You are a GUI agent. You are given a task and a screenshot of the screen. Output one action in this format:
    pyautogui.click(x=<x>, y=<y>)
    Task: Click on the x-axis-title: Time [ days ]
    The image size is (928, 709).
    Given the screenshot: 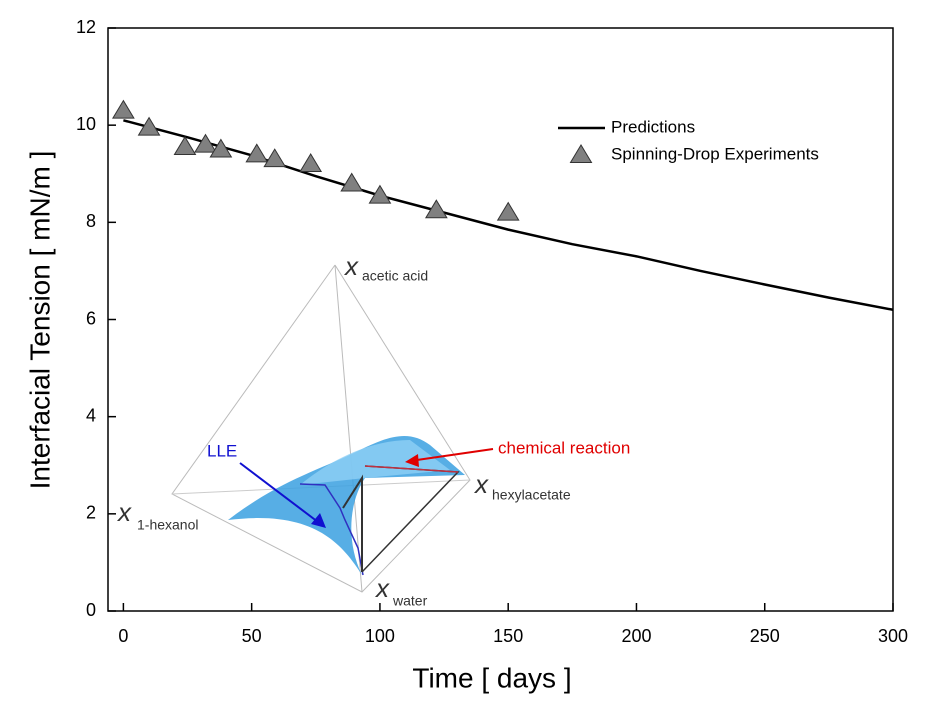 What is the action you would take?
    pyautogui.click(x=491, y=677)
    